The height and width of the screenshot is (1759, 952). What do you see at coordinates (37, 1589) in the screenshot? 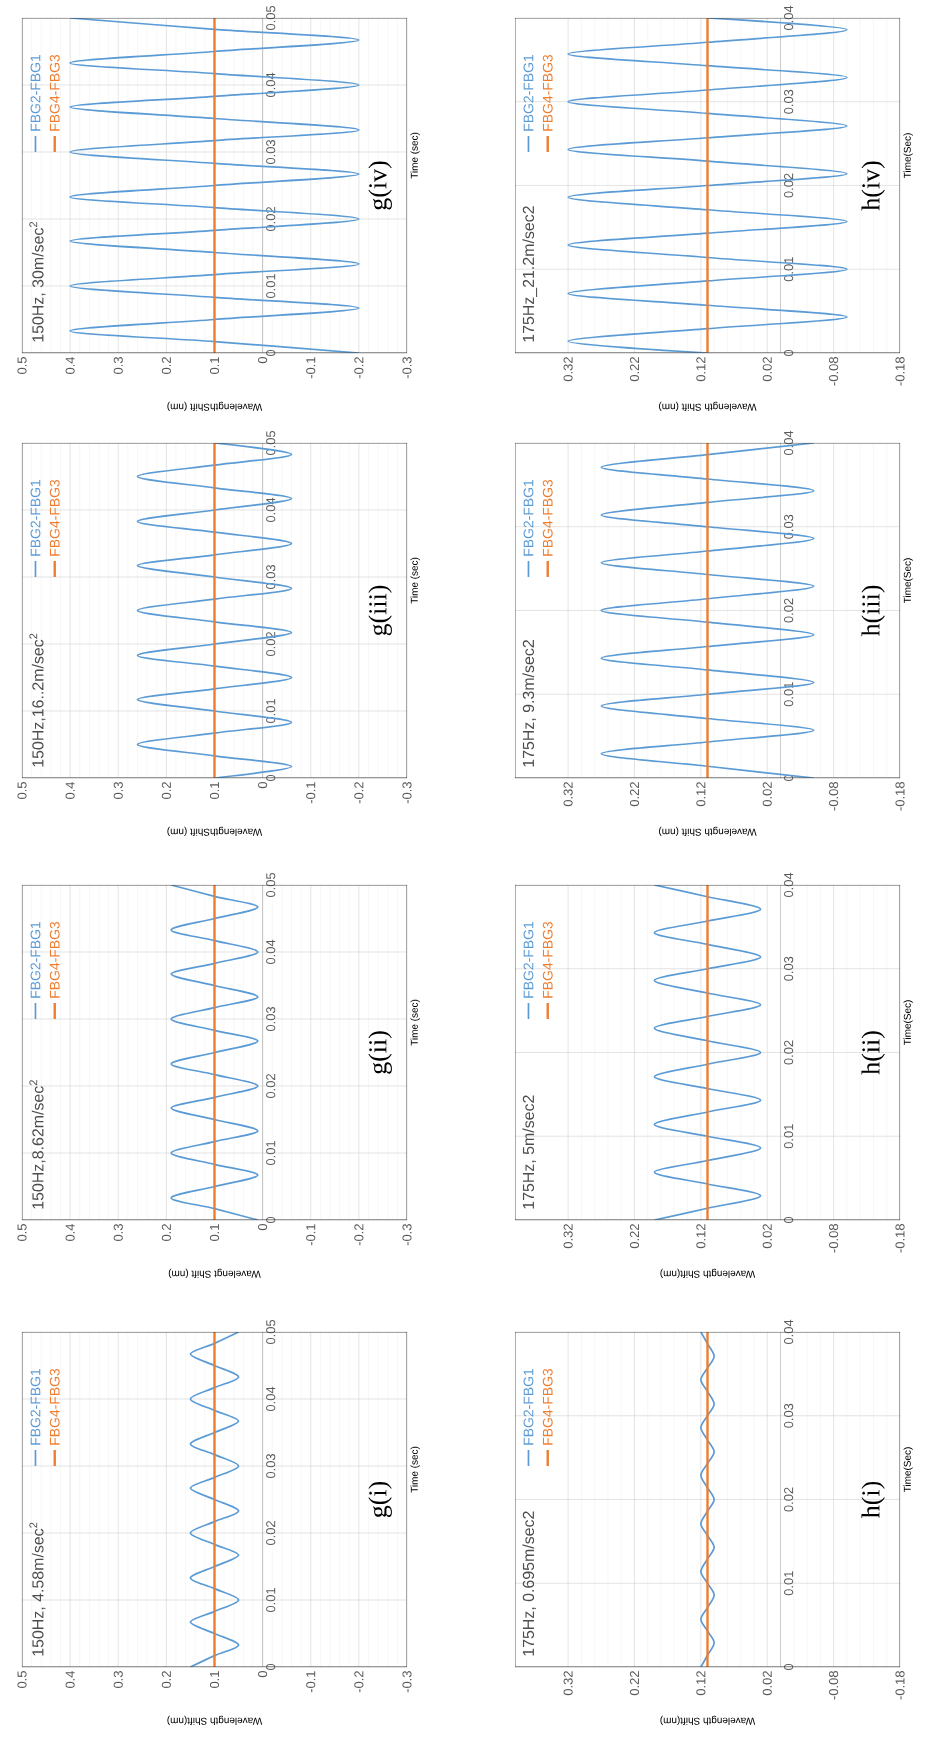
I see `annotation: 150Hz, 4.58m/sec$^{2}$` at bounding box center [37, 1589].